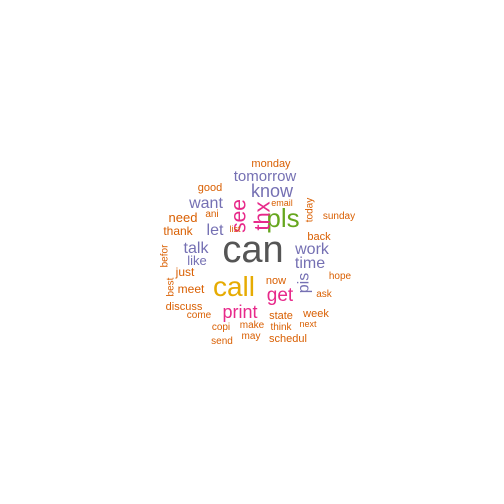  What do you see at coordinates (315, 314) in the screenshot?
I see `word-week: week` at bounding box center [315, 314].